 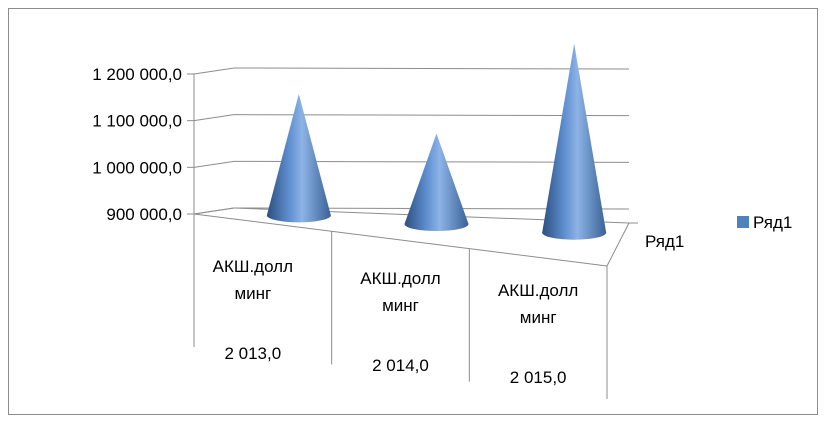 I want to click on gridline, so click(x=431, y=68).